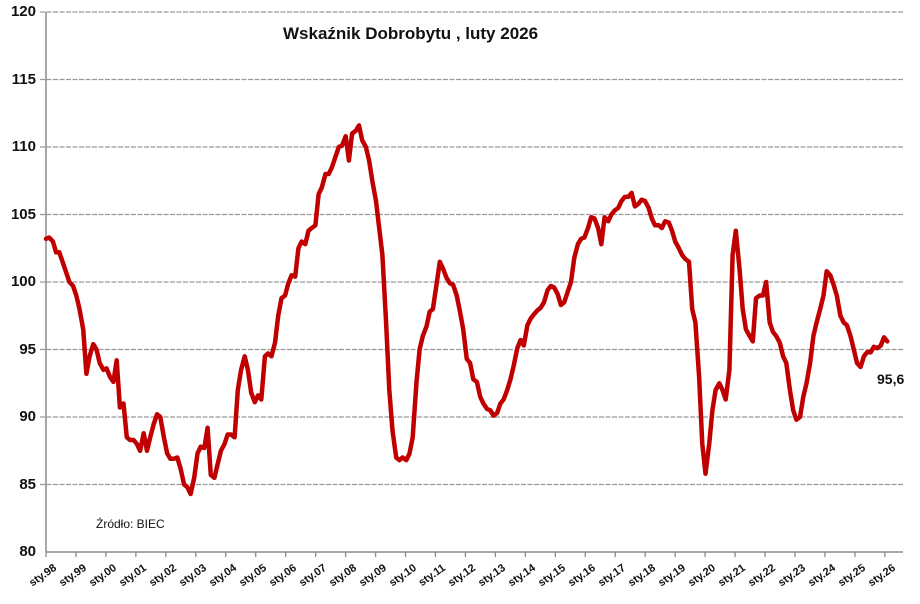  What do you see at coordinates (27, 416) in the screenshot?
I see `y-tick-label: 90` at bounding box center [27, 416].